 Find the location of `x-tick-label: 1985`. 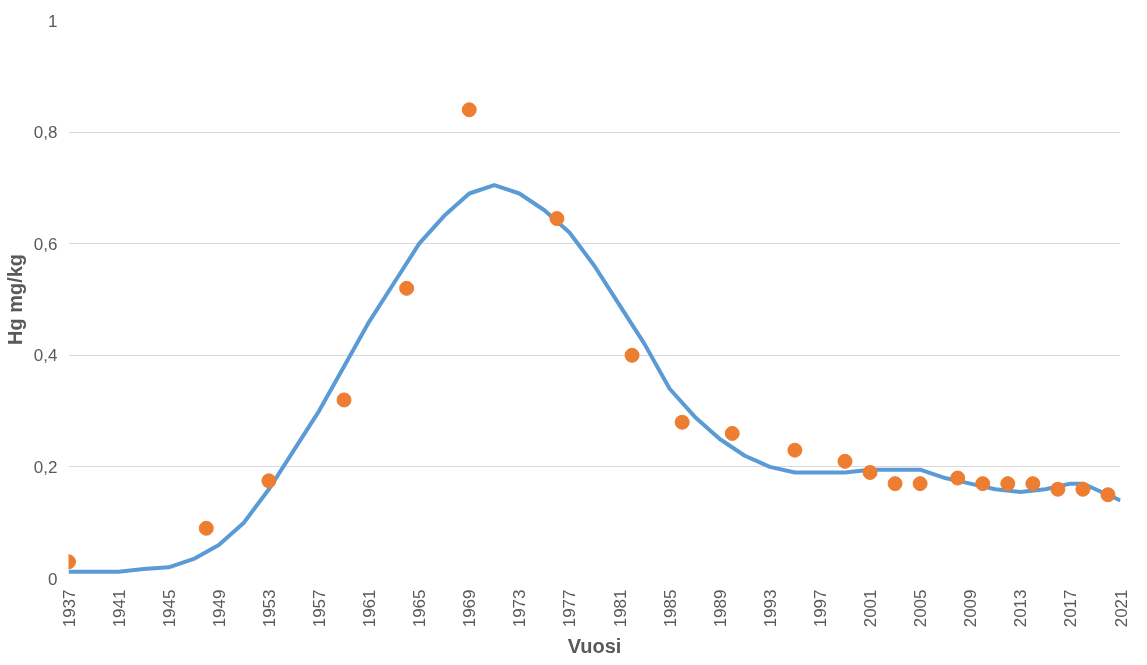

x-tick-label: 1985 is located at coordinates (670, 608).